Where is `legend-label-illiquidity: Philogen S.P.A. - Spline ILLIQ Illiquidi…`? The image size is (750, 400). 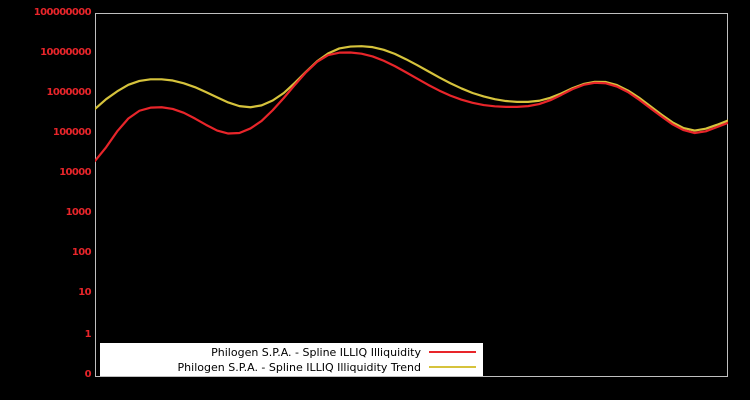
legend-label-illiquidity: Philogen S.P.A. - Spline ILLIQ Illiquidi… is located at coordinates (316, 352).